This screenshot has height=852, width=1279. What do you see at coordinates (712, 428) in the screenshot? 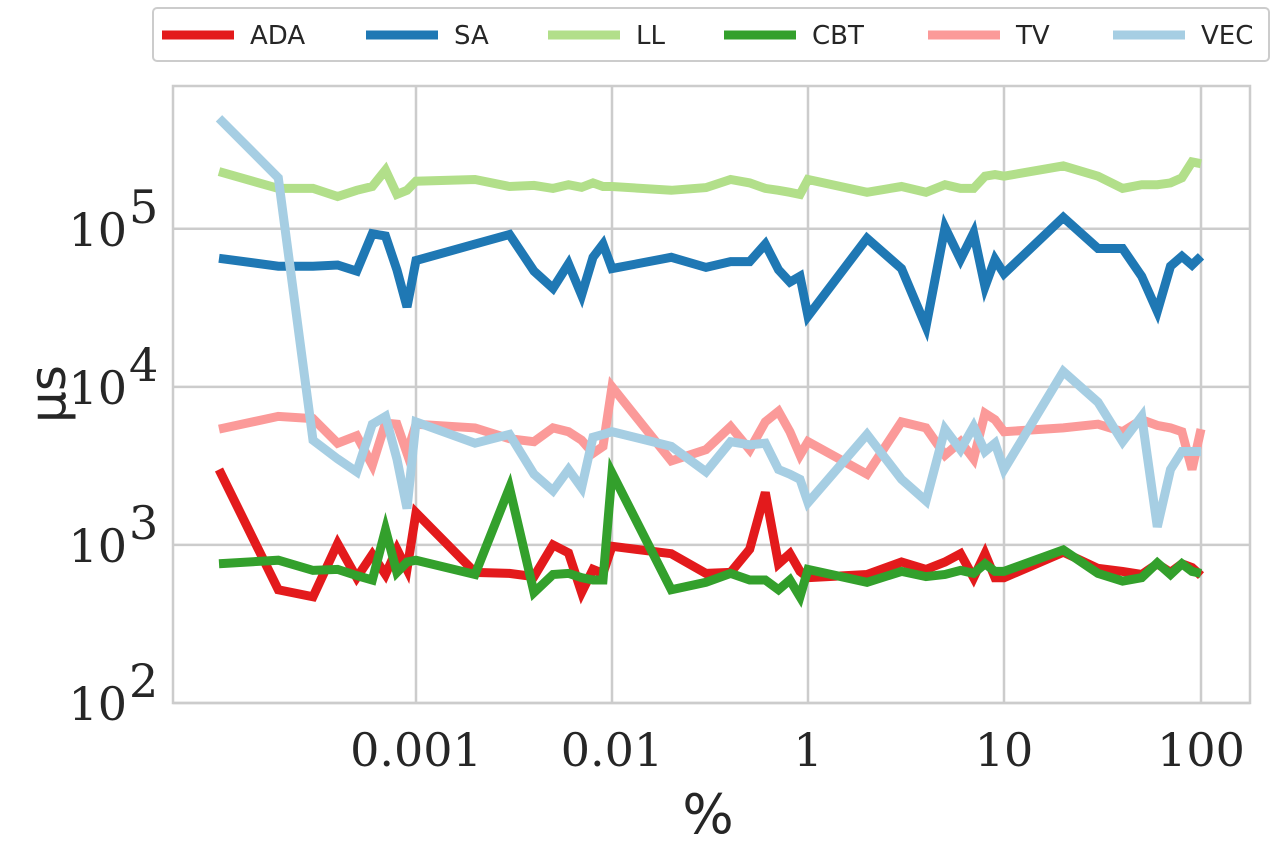
I see `series-line-tv` at bounding box center [712, 428].